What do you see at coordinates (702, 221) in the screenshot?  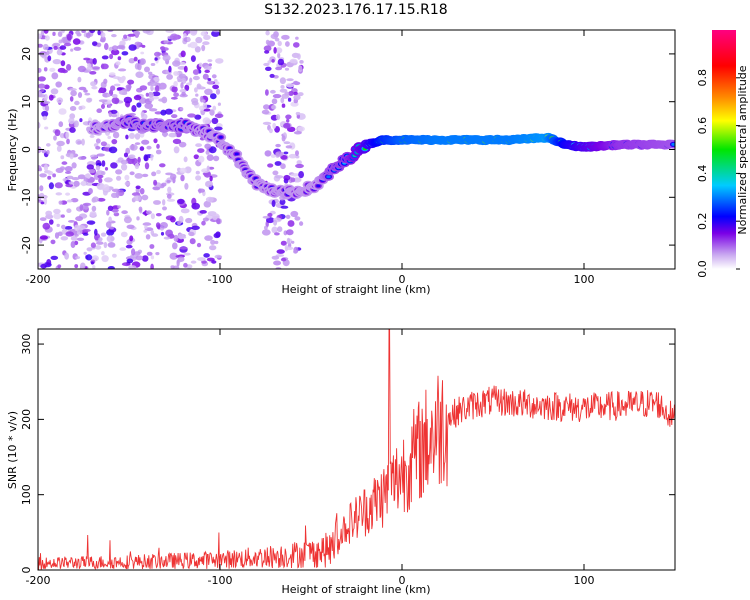 I see `colorbar-tick-label: 0.2` at bounding box center [702, 221].